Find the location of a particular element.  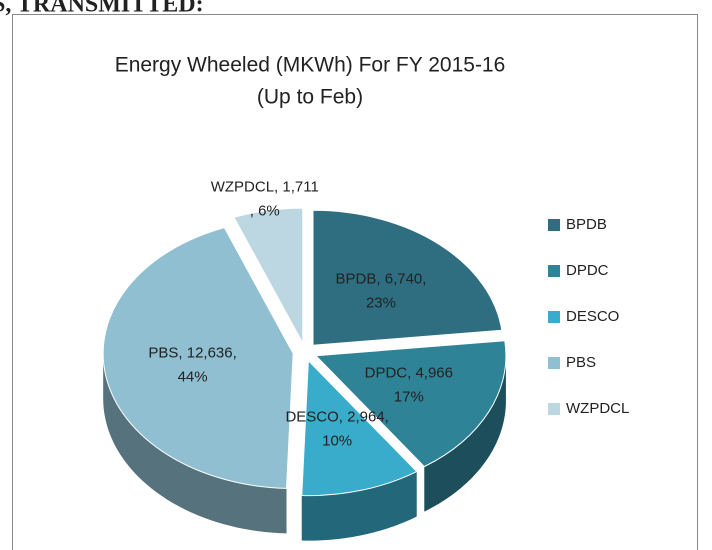

data-label: DPDC, 4,966 is located at coordinates (409, 372).